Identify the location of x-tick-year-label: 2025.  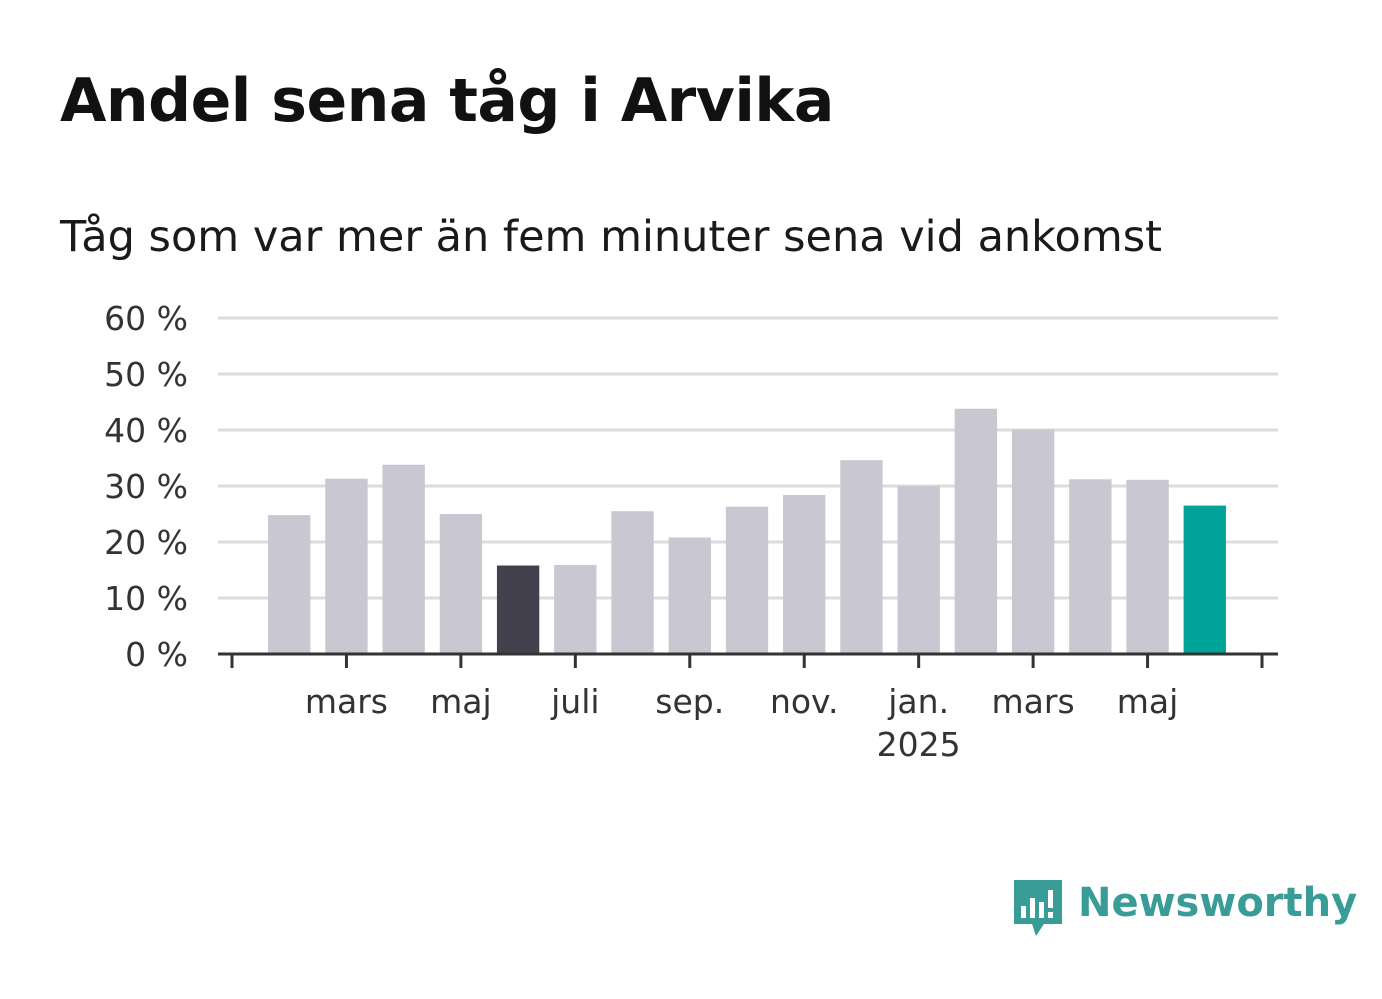
(919, 744).